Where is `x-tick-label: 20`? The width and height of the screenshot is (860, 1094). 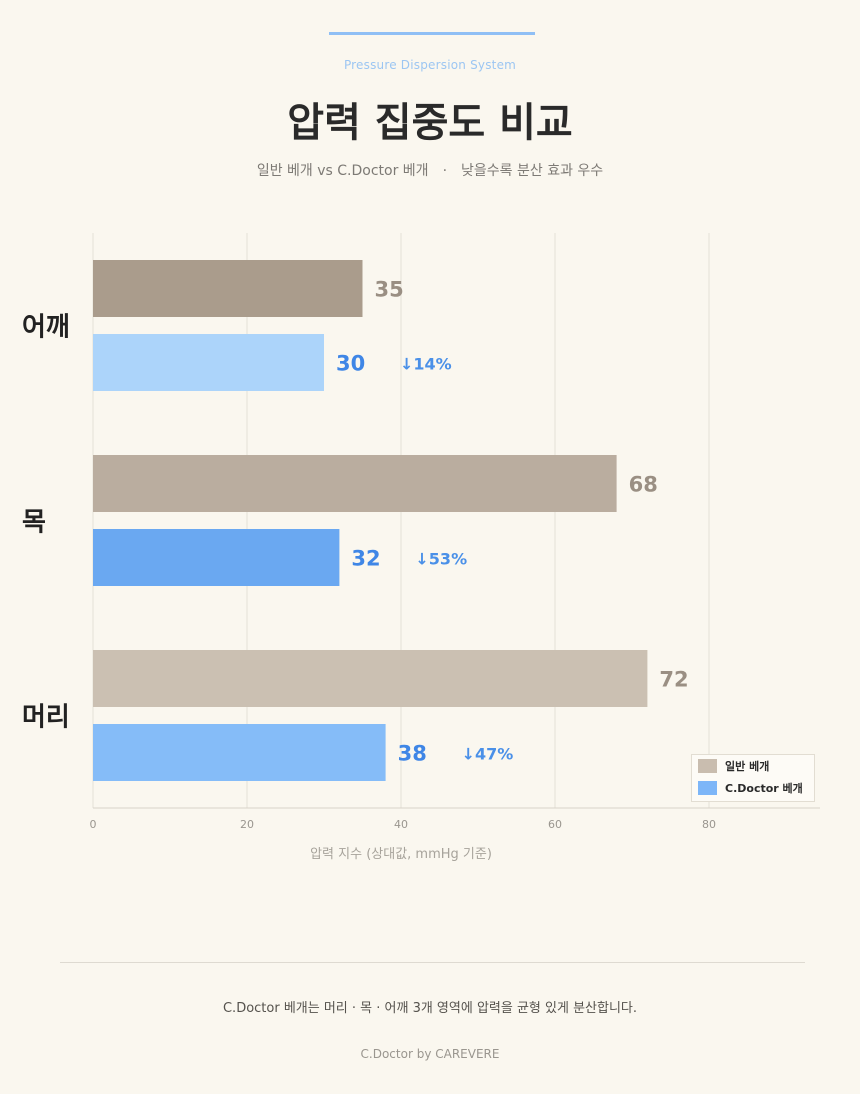
x-tick-label: 20 is located at coordinates (247, 824).